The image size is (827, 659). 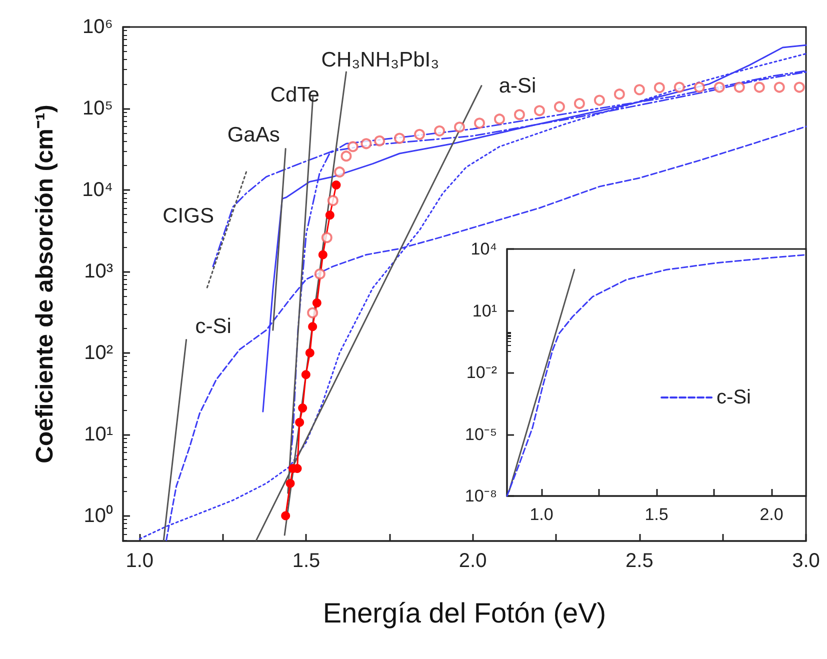 I want to click on series-label: CH₃NH₃PbI₃, so click(x=380, y=60).